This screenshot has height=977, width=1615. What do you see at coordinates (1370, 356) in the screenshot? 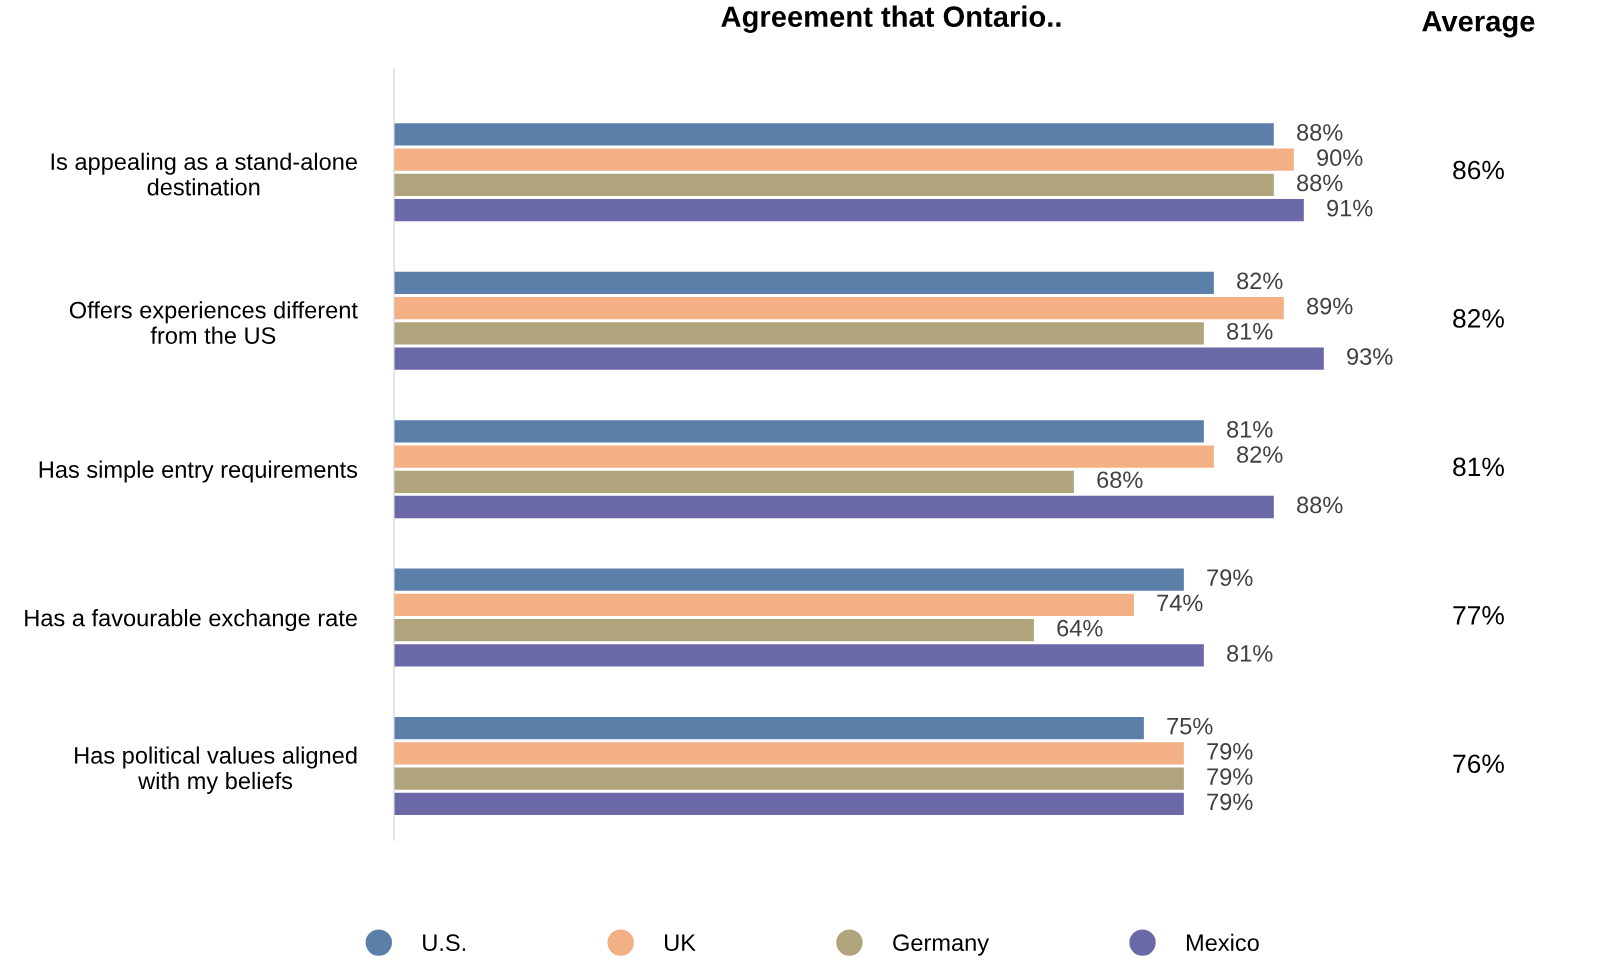
I see `data-label: 93%` at bounding box center [1370, 356].